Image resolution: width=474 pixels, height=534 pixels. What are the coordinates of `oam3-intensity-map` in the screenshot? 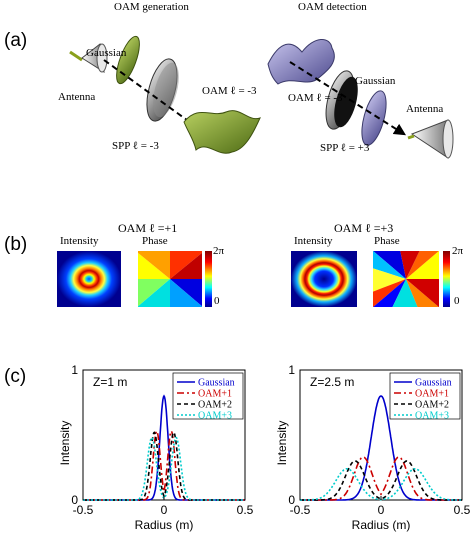 It's located at (324, 279).